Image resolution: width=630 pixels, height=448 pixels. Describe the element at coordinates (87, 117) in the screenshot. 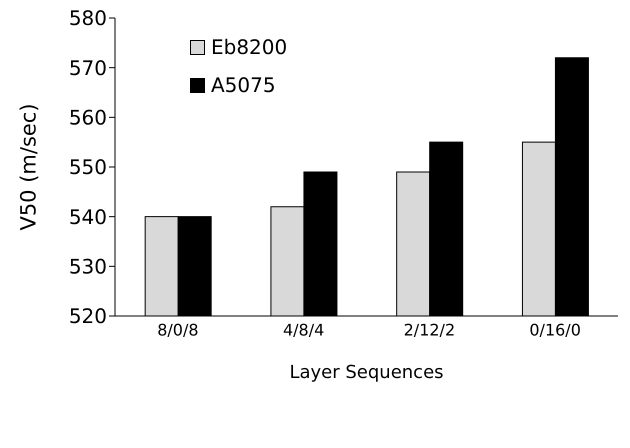

I see `y-tick-label: 560` at that location.